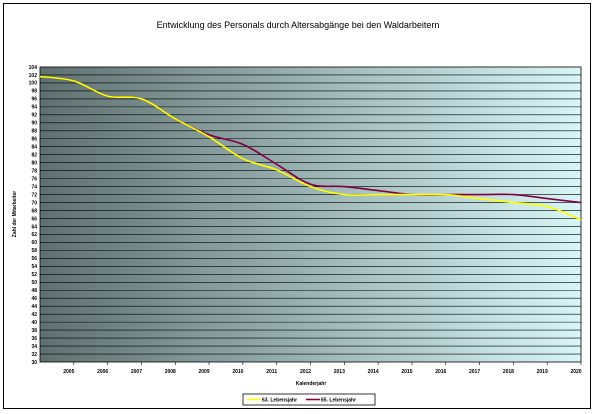  I want to click on x-tick-label: 2015, so click(406, 372).